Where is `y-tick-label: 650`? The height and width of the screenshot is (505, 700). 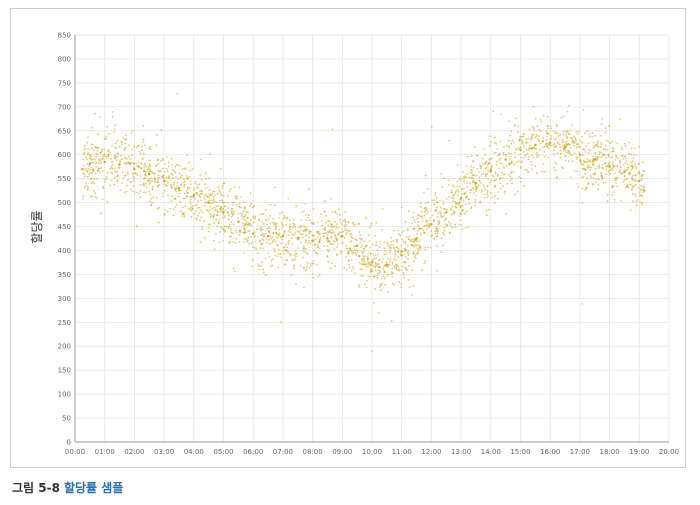
y-tick-label: 650 is located at coordinates (64, 131).